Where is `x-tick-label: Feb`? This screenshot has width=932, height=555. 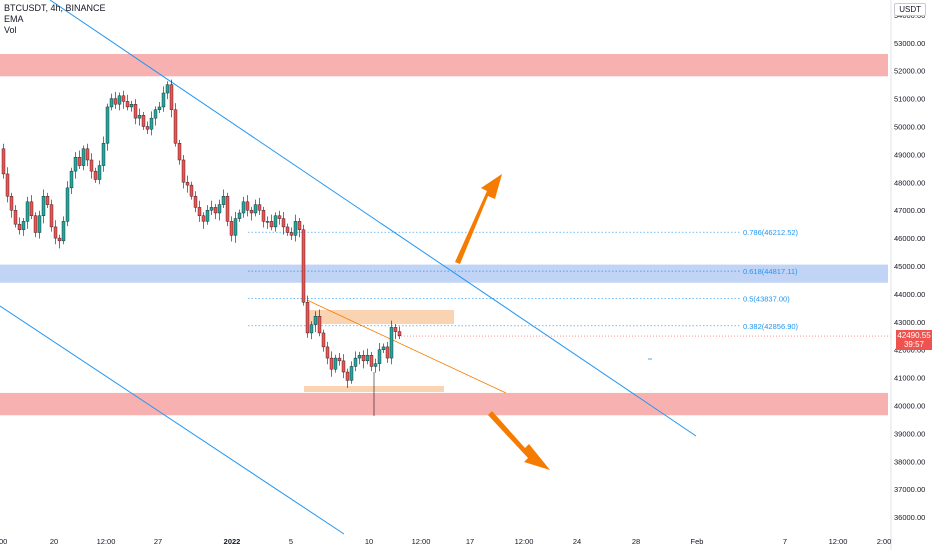
x-tick-label: Feb is located at coordinates (697, 541).